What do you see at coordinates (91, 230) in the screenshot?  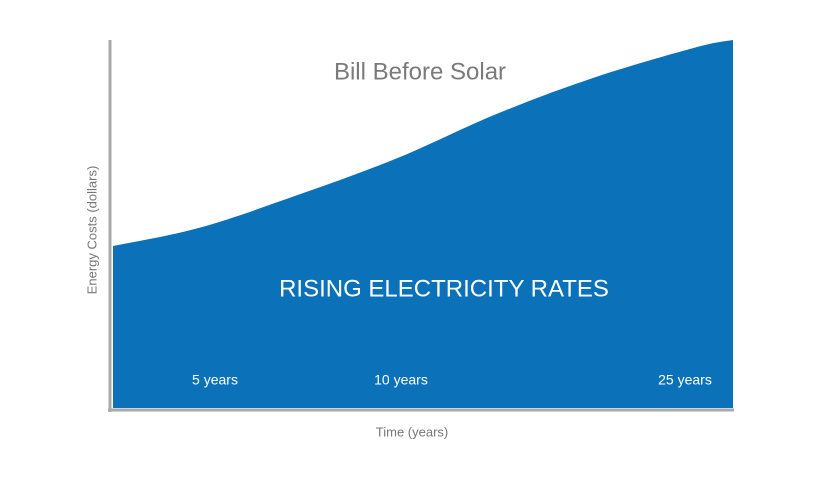 I see `y-axis-label: Energy Costs (dollars)` at bounding box center [91, 230].